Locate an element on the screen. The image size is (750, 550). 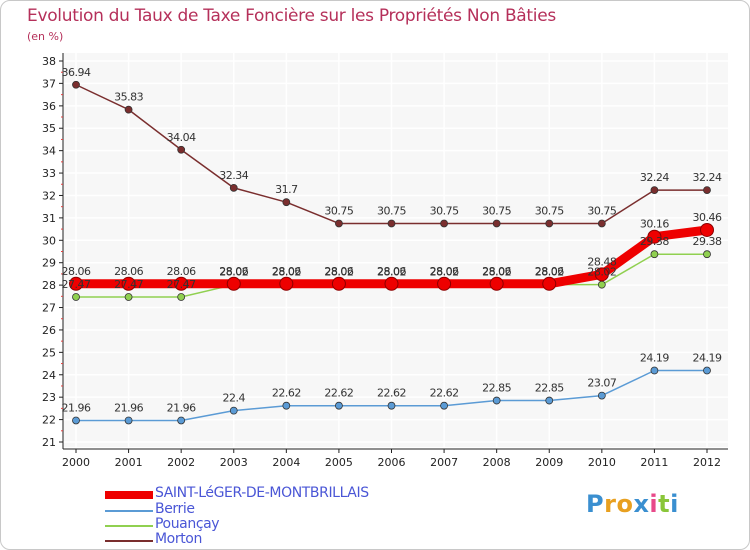
y-tick-label: 24 is located at coordinates (49, 375).